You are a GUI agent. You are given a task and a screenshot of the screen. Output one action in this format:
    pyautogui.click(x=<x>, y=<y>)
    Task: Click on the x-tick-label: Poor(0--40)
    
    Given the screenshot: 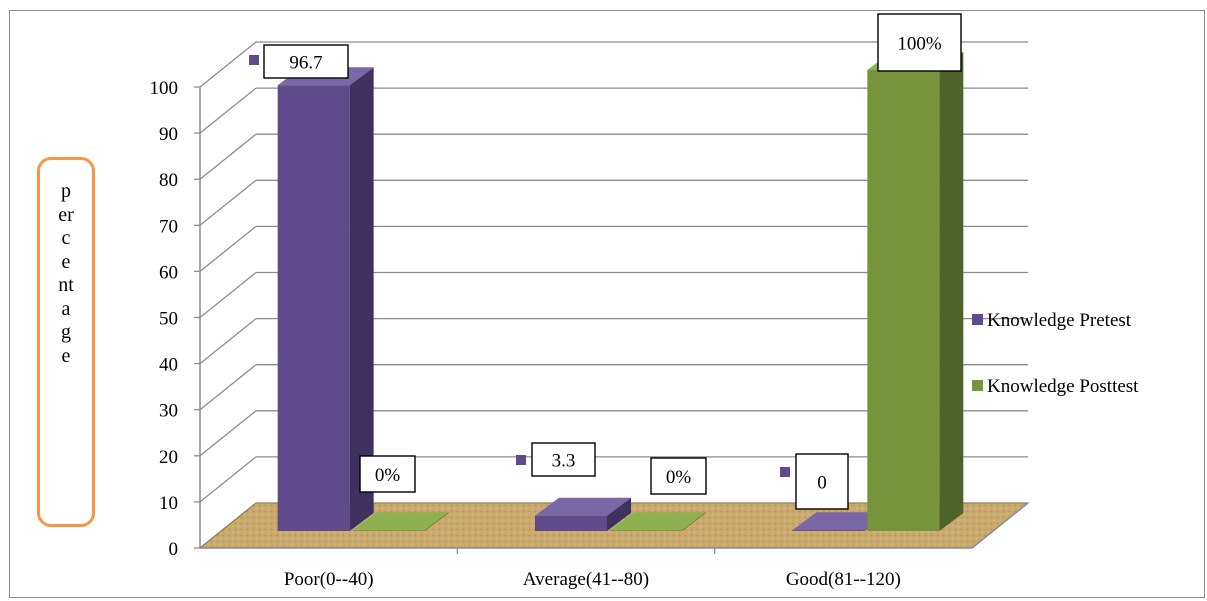 What is the action you would take?
    pyautogui.click(x=329, y=579)
    